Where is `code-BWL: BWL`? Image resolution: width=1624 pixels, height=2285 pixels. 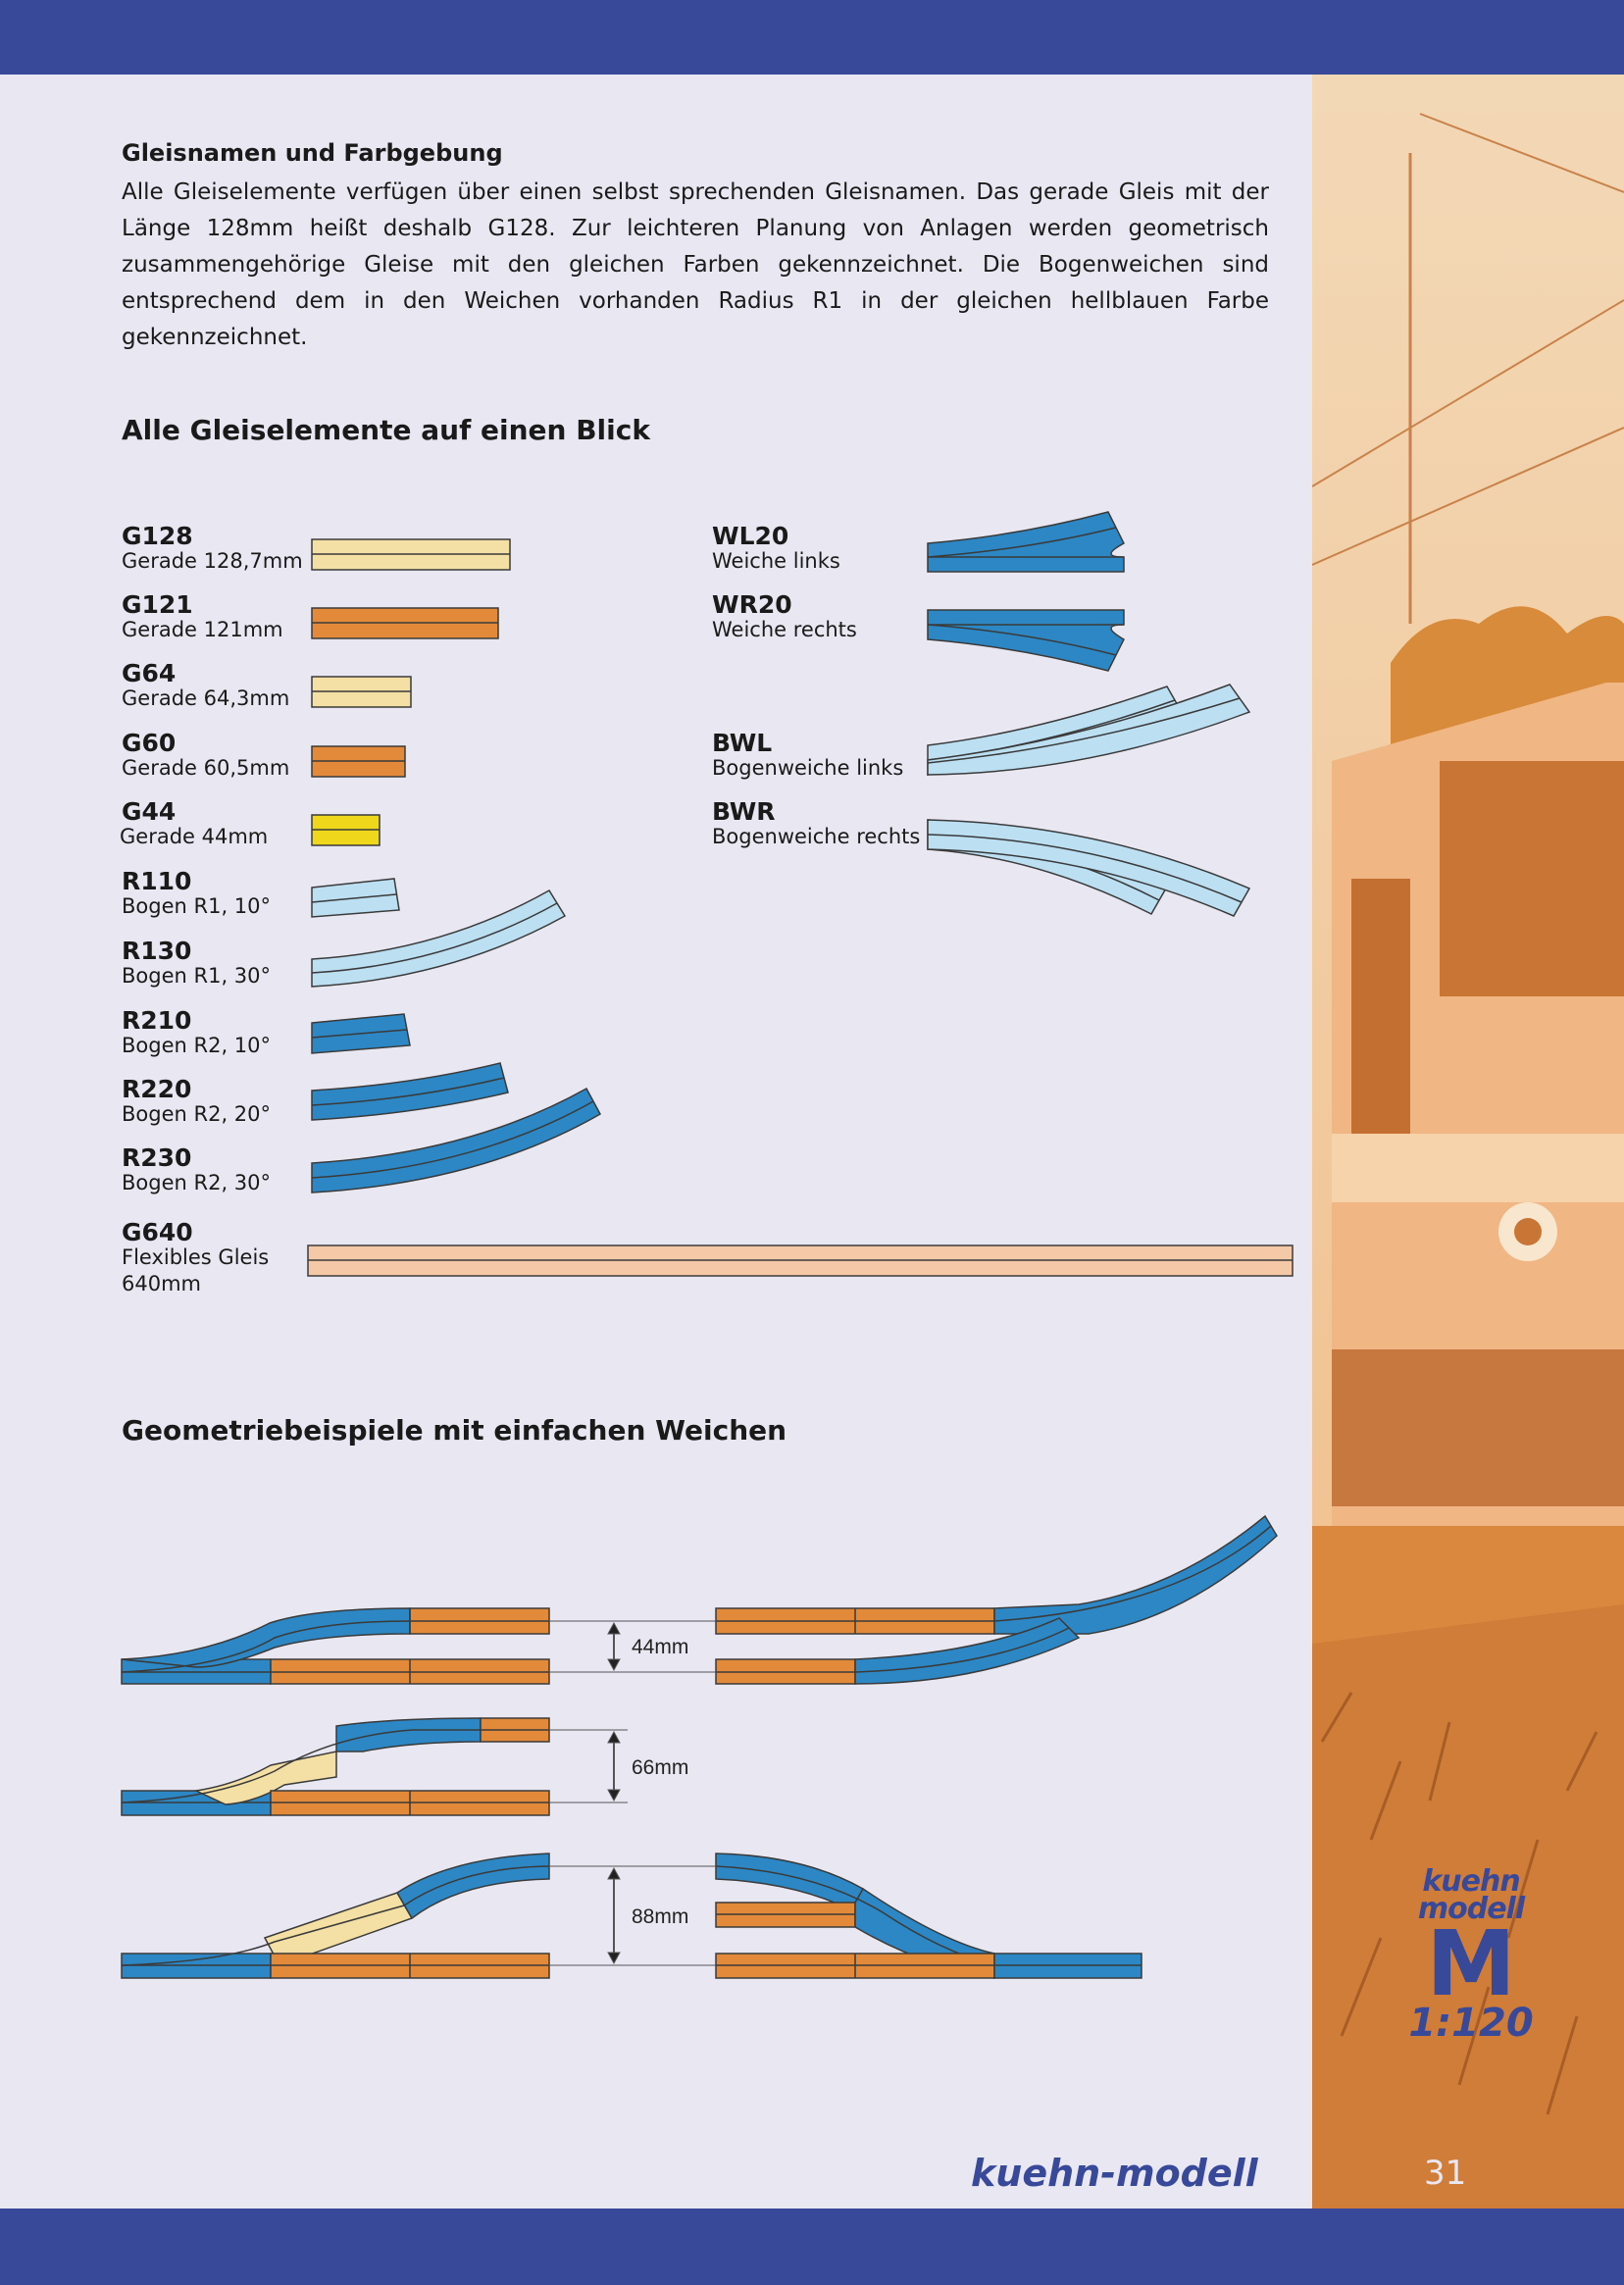
code-BWL: BWL is located at coordinates (742, 743).